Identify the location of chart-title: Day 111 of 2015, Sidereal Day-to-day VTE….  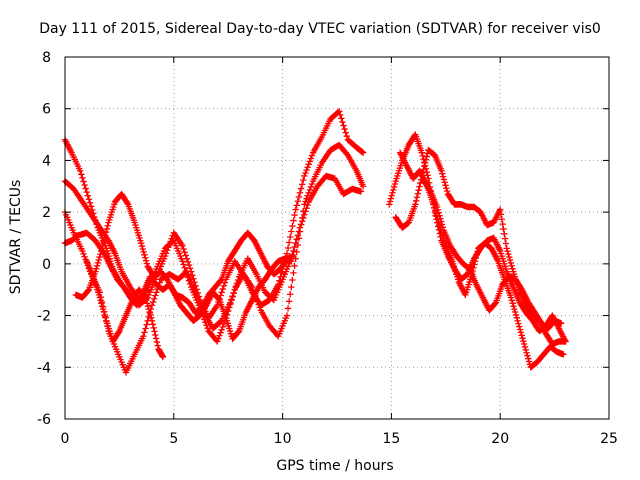
(320, 29).